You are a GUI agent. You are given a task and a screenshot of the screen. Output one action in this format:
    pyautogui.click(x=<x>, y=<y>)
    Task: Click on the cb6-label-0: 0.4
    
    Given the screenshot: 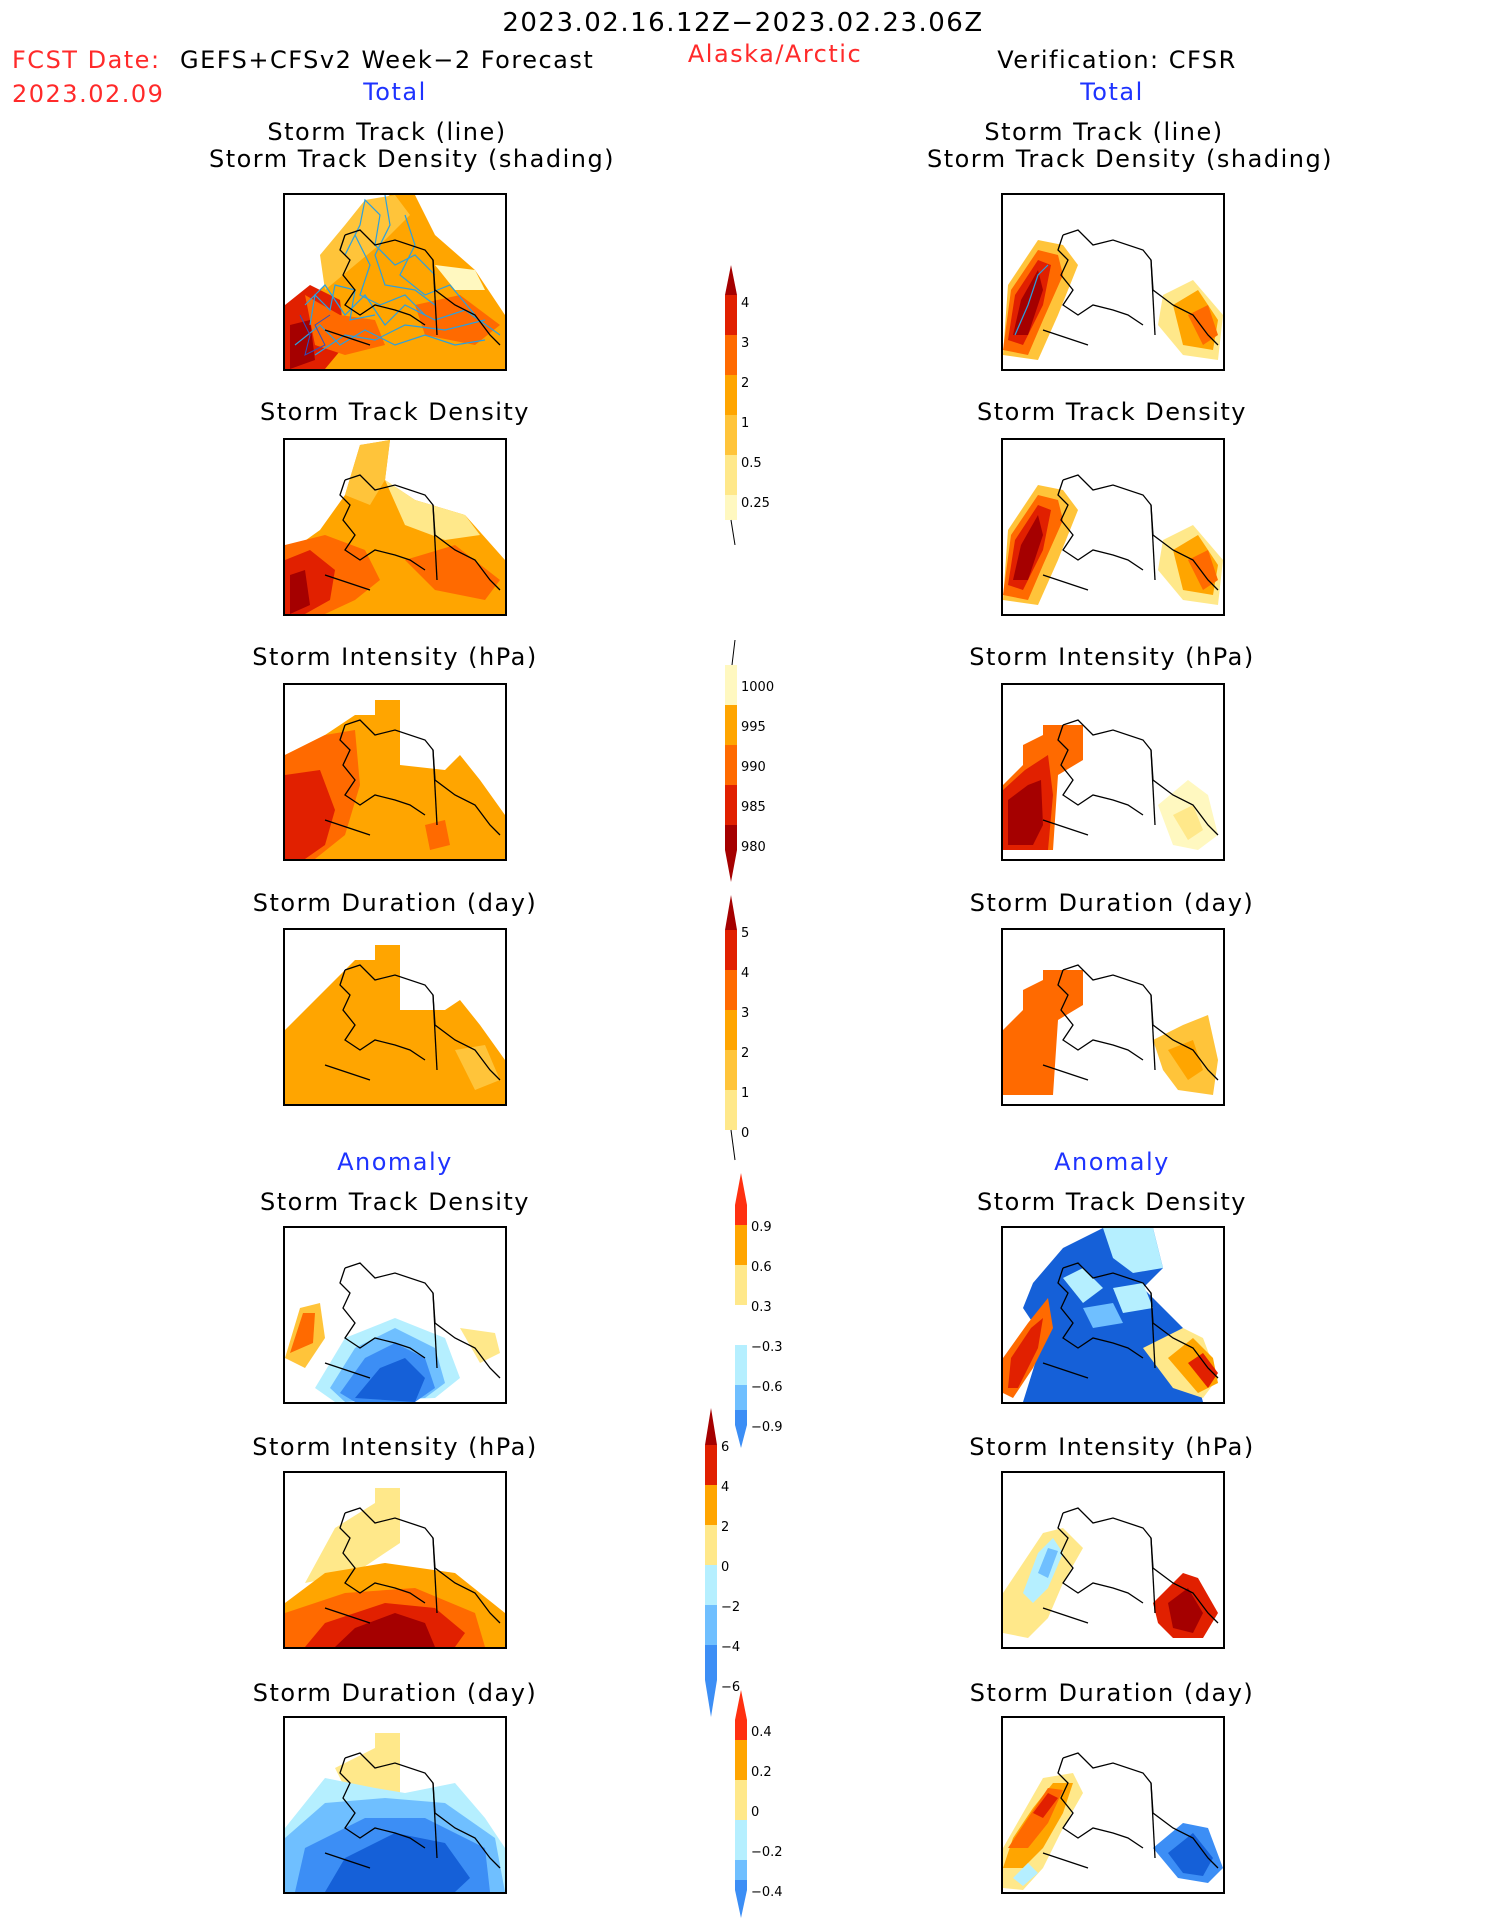 What is the action you would take?
    pyautogui.click(x=761, y=1732)
    